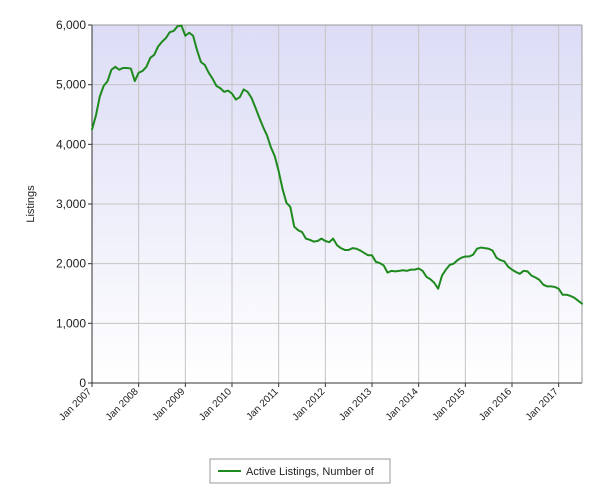  What do you see at coordinates (71, 204) in the screenshot?
I see `y-tick-label: 3,000` at bounding box center [71, 204].